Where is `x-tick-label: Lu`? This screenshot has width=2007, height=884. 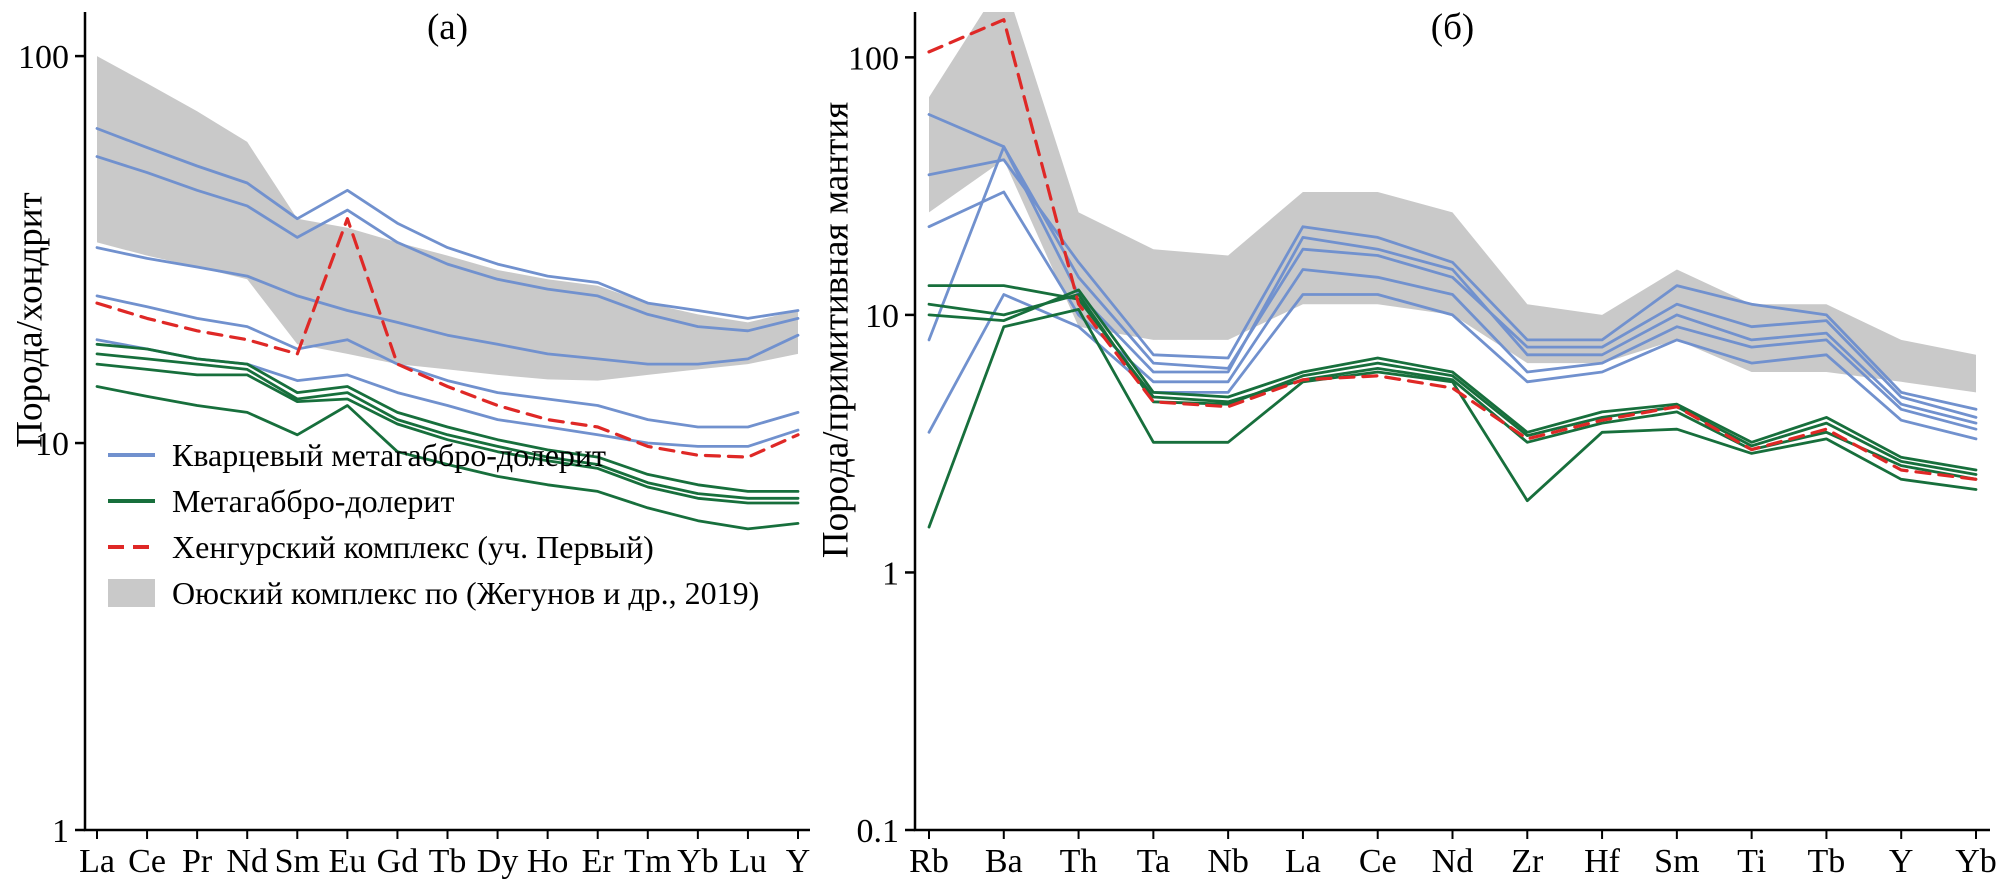 x-tick-label: Lu is located at coordinates (748, 861).